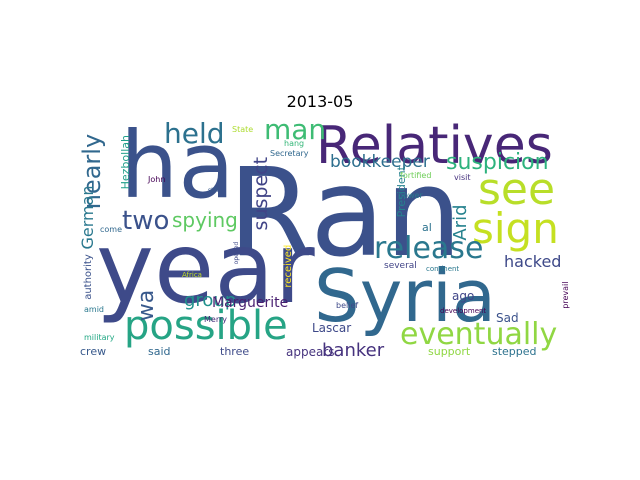 The image size is (640, 480). What do you see at coordinates (243, 129) in the screenshot?
I see `cloud-word: State` at bounding box center [243, 129].